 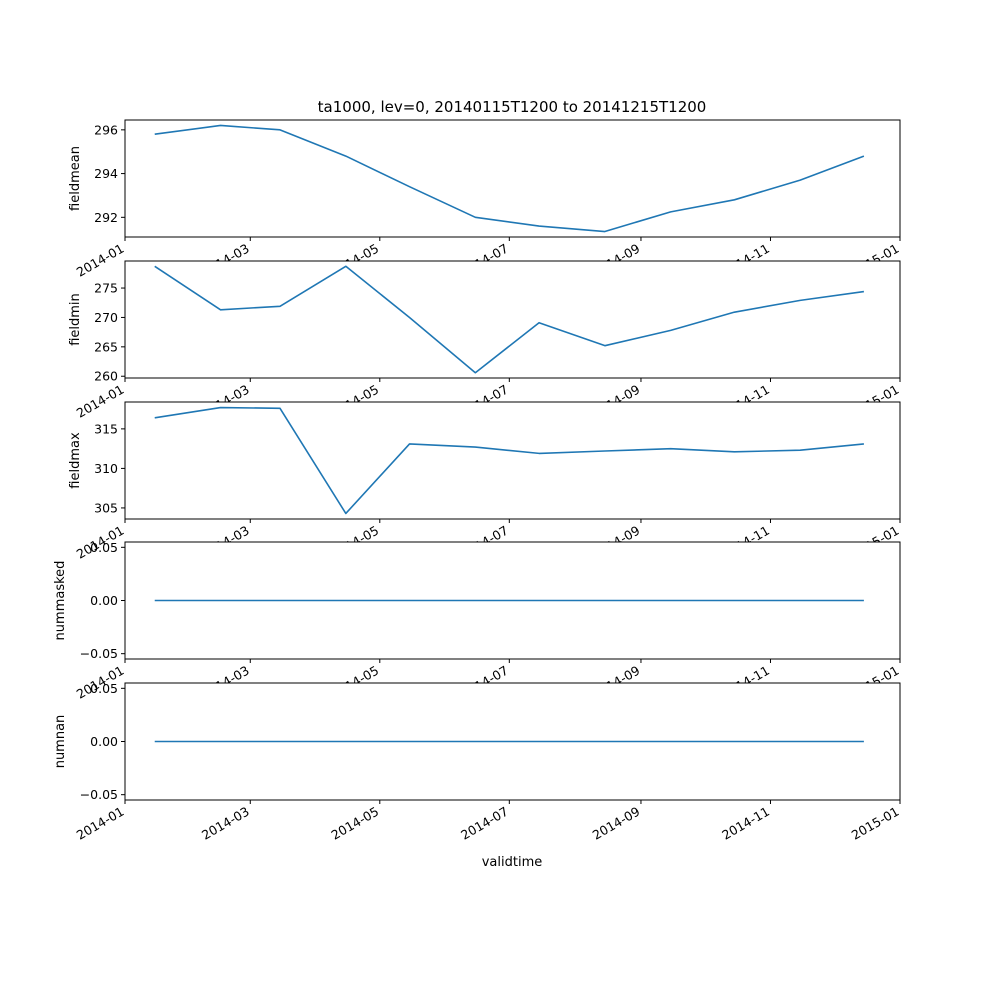 I want to click on x-tick-label: 2015-01, so click(x=875, y=823).